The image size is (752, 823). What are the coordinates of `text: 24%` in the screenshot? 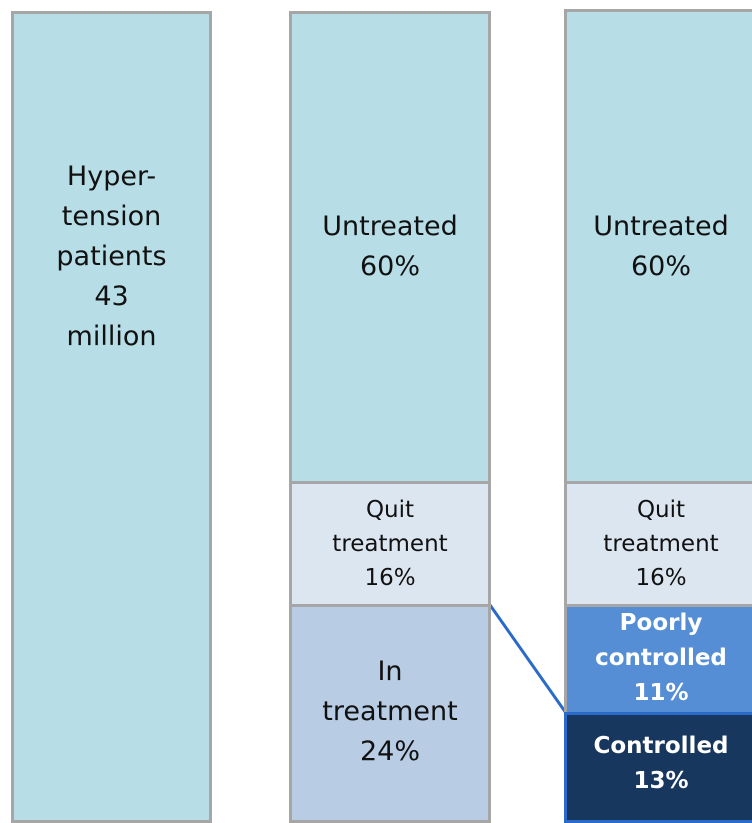 It's located at (389, 751).